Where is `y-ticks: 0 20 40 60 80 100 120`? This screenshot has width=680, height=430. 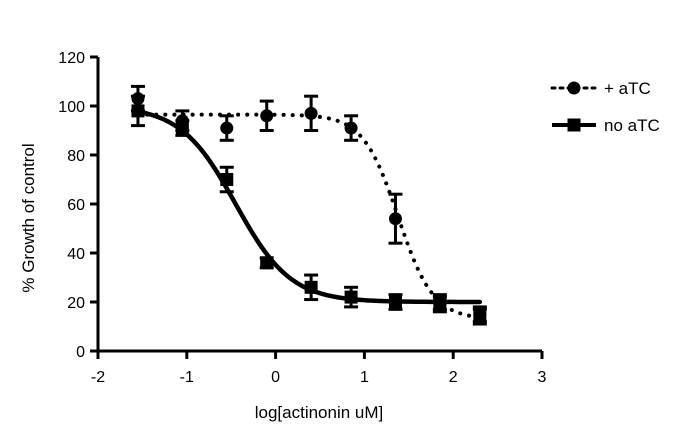
y-ticks: 0 20 40 60 80 100 120 is located at coordinates (78, 205).